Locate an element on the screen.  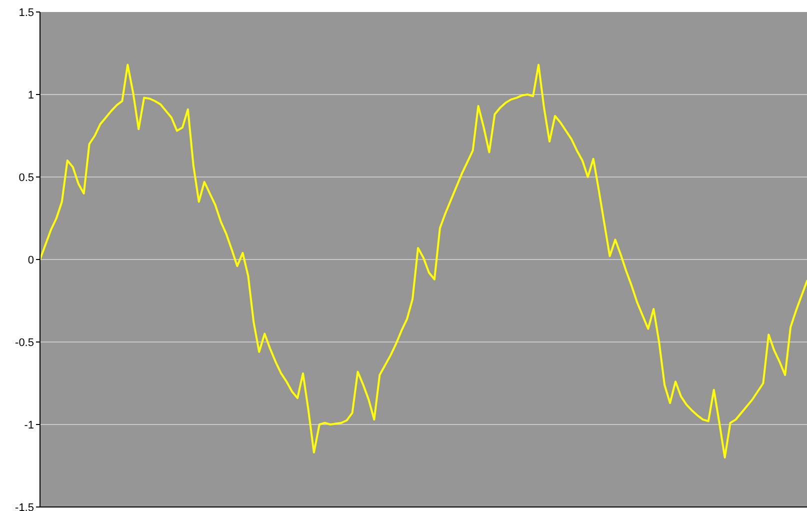
y-tick-label: 1.5 is located at coordinates (26, 12).